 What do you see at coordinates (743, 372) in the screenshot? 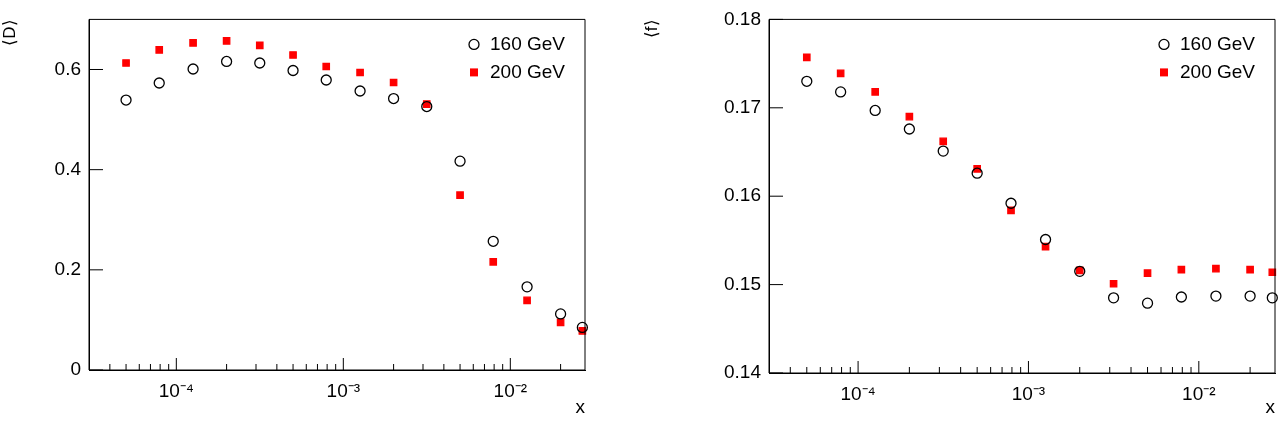
I see `y-tick-label: 0.14` at bounding box center [743, 372].